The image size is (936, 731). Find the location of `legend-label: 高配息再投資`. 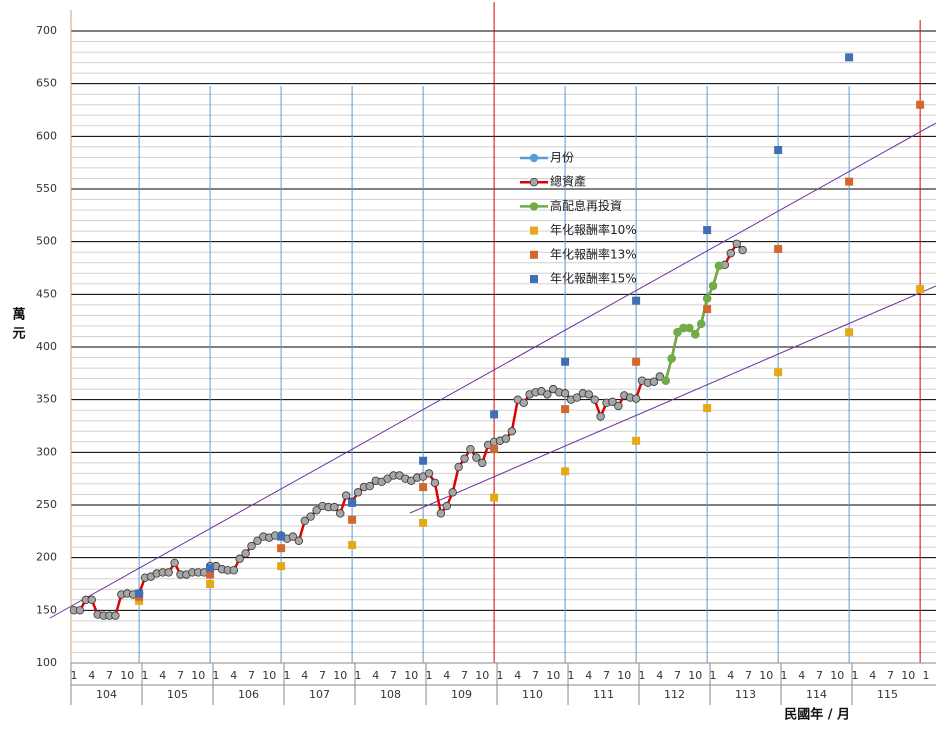

legend-label: 高配息再投資 is located at coordinates (586, 205).